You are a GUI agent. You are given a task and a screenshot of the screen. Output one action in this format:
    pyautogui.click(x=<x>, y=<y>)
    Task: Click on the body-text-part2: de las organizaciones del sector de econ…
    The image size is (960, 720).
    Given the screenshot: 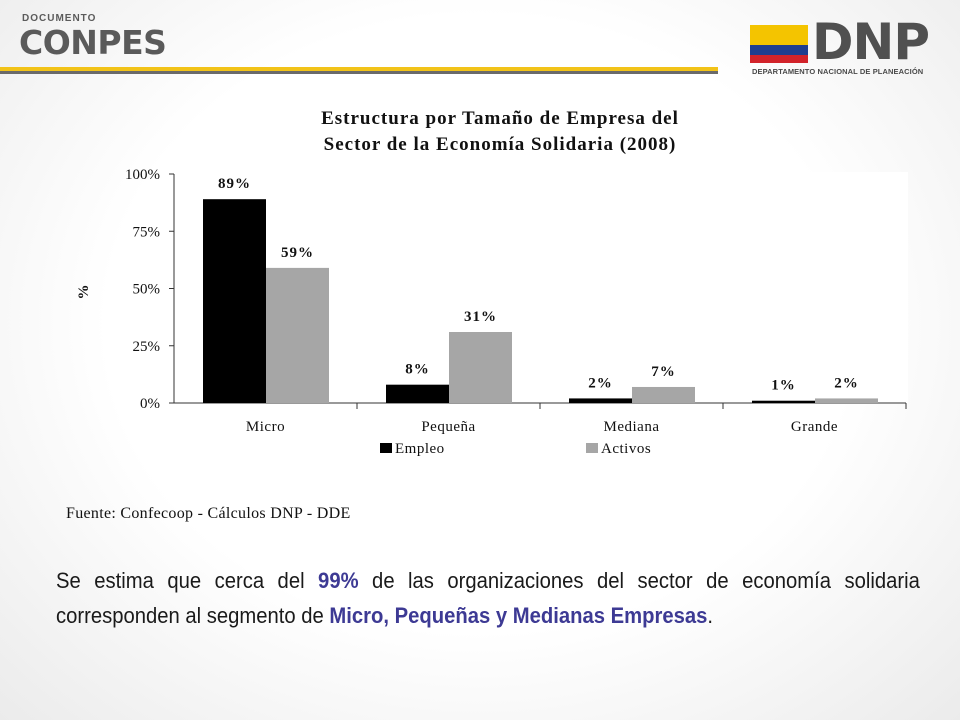 What is the action you would take?
    pyautogui.click(x=488, y=598)
    